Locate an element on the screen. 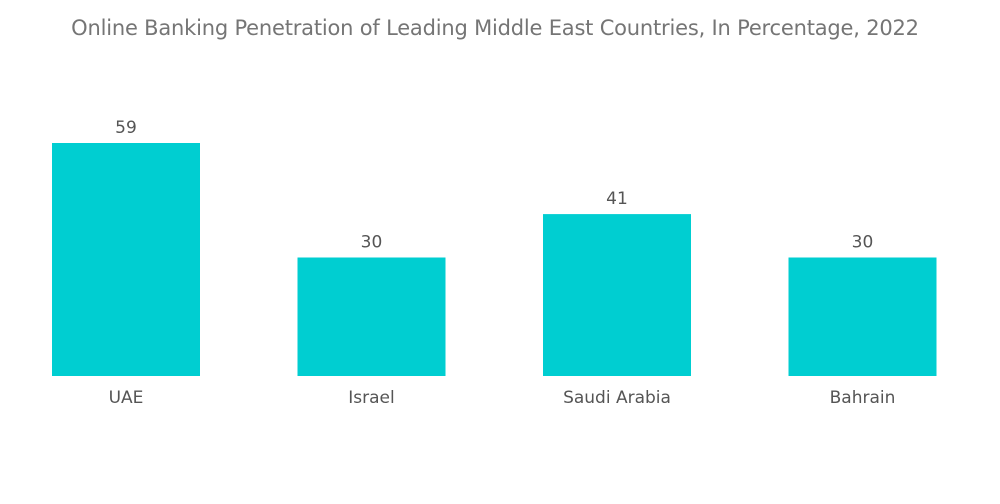 This screenshot has height=504, width=1000. category-label-uae: UAE is located at coordinates (126, 398).